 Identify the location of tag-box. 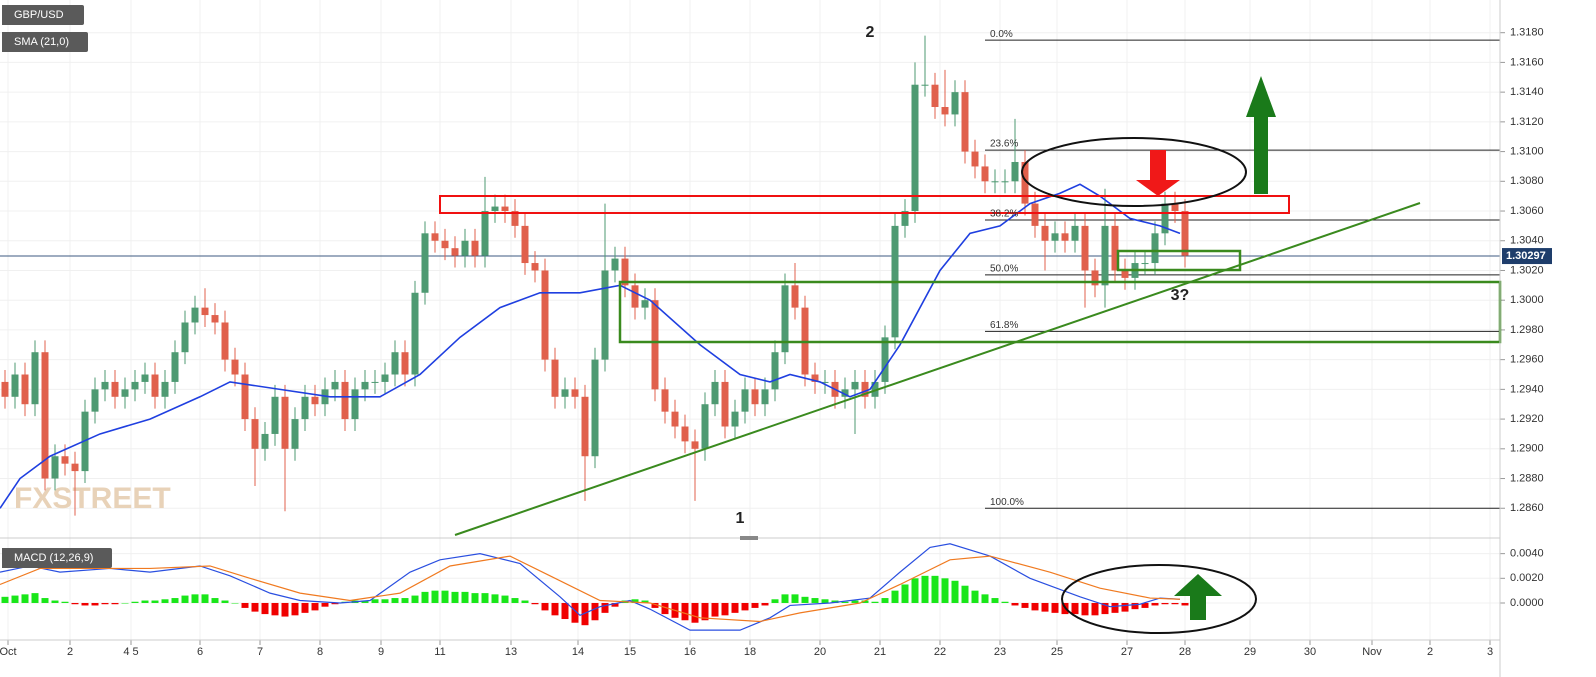
(43, 15).